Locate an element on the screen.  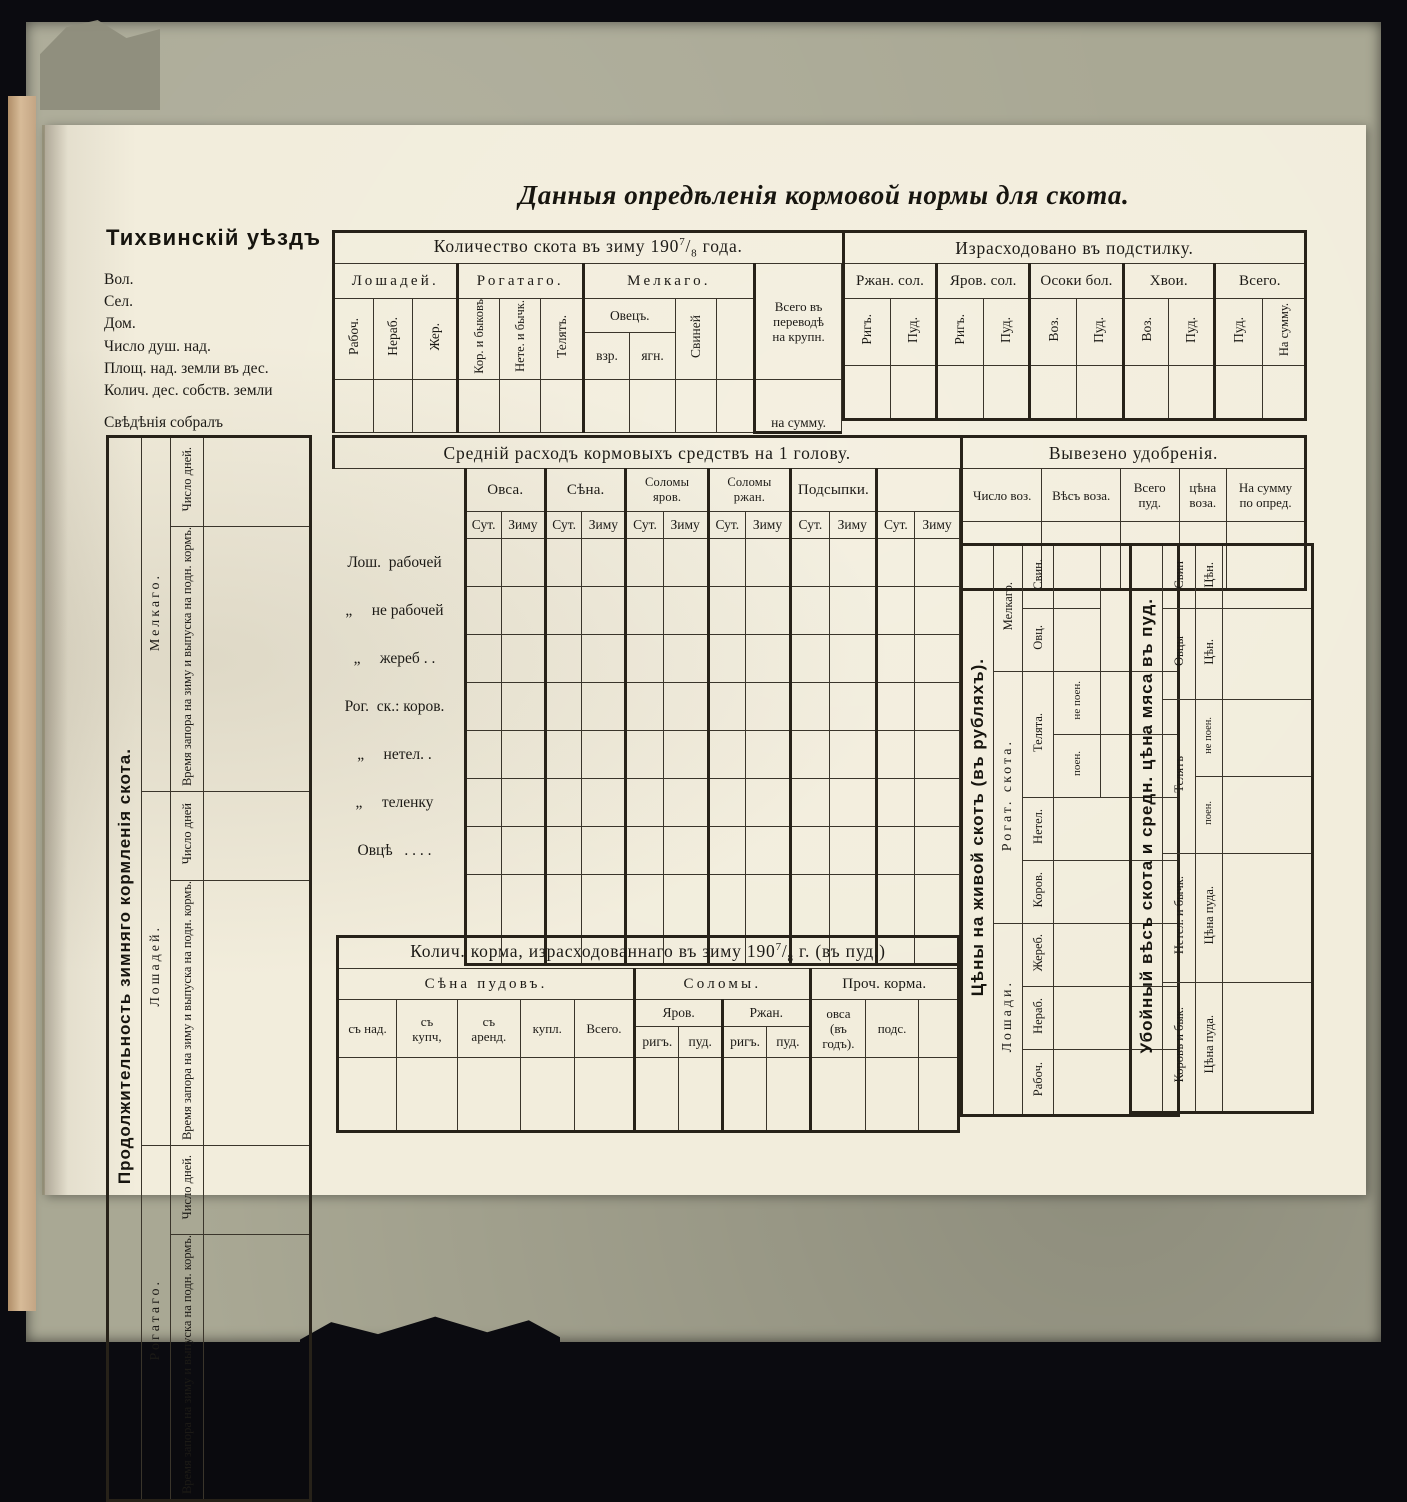
cell-cattle-period is located at coordinates (257, 1368).